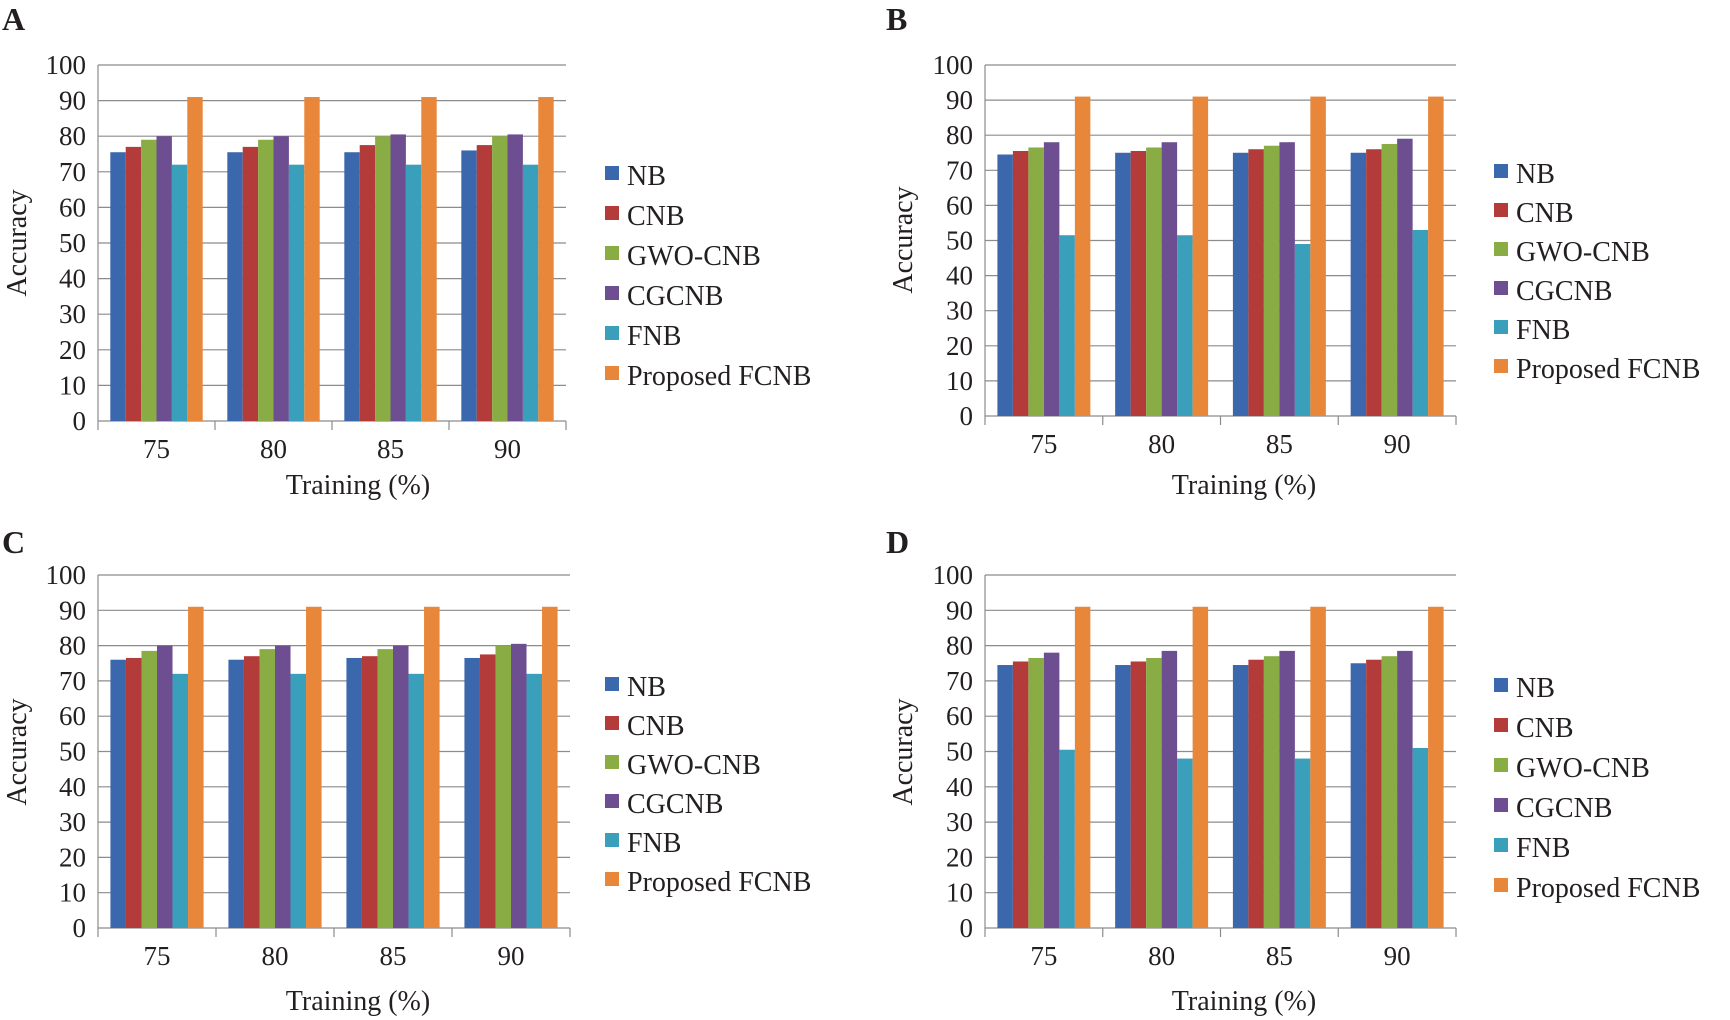 This screenshot has height=1020, width=1730. I want to click on x-tick-label: 80, so click(1161, 444).